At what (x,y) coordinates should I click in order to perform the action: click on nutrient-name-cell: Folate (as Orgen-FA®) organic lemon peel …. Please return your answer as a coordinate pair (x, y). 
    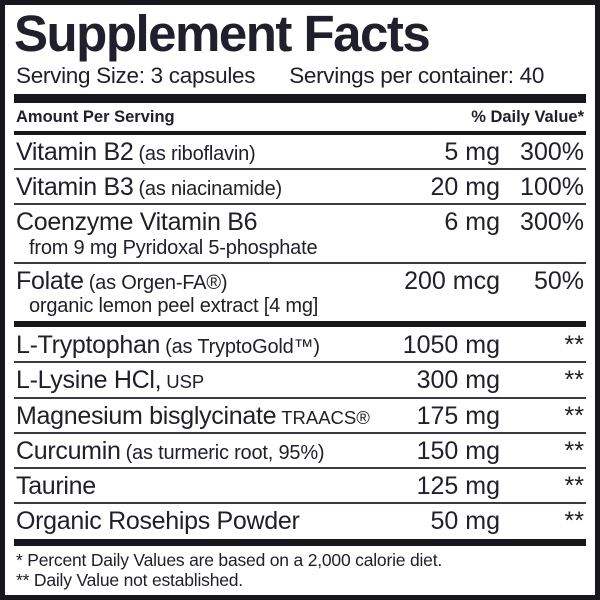
    Looking at the image, I should click on (202, 291).